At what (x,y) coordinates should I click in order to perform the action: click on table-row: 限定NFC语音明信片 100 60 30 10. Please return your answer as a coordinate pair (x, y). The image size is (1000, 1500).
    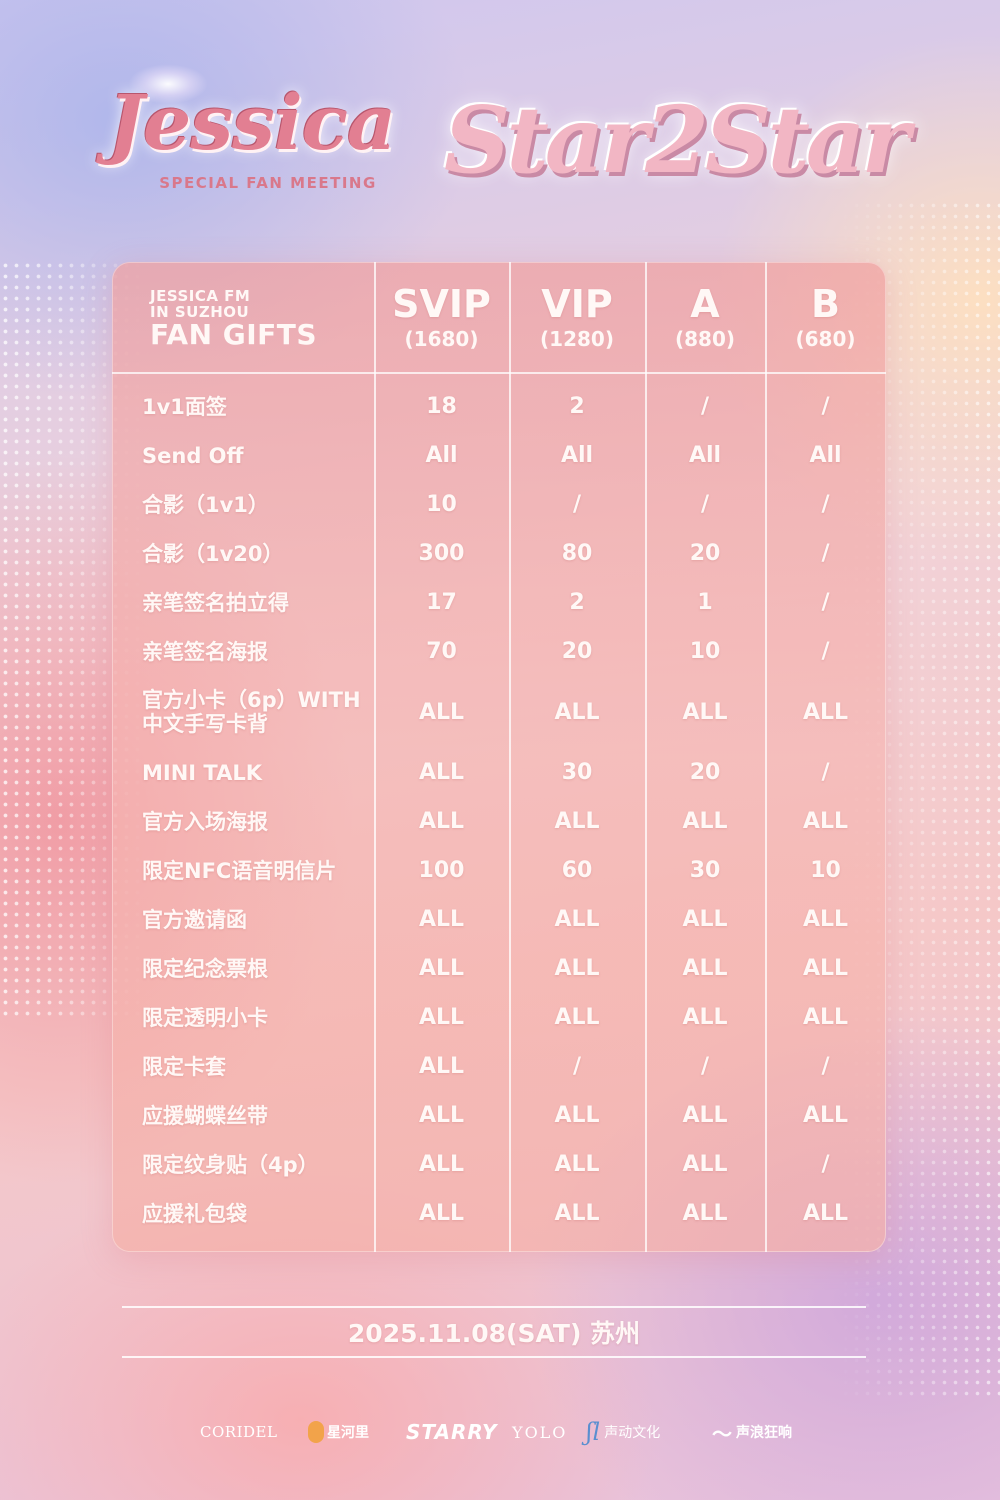
    Looking at the image, I should click on (499, 870).